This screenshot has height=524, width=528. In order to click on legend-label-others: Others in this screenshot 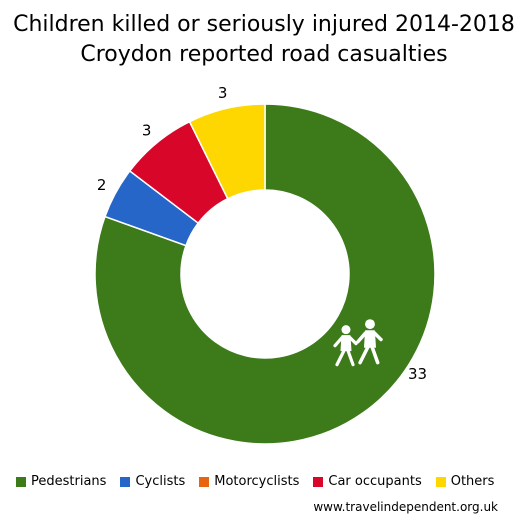, I will do `click(472, 481)`.